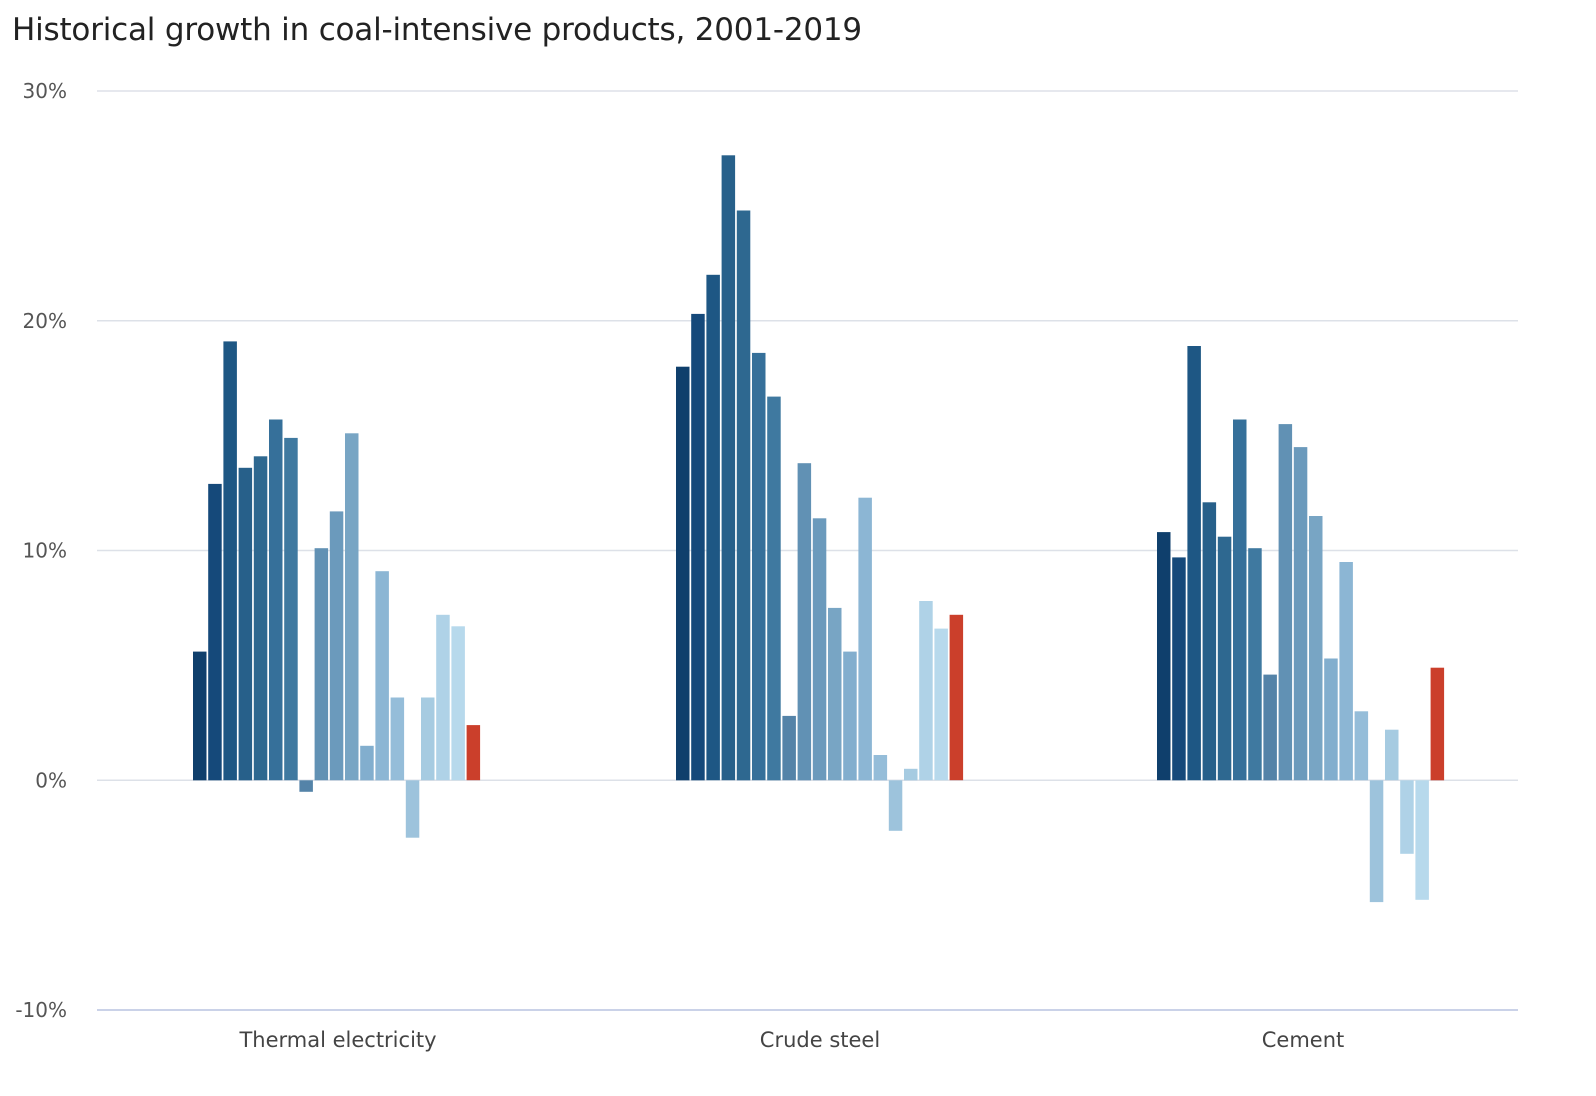  I want to click on y-tick-label: 0%, so click(51, 780).